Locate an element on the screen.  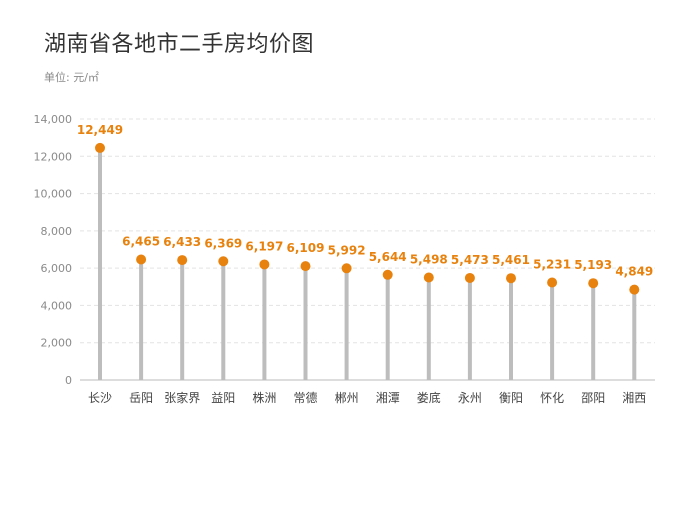
data-value-label: 6,369 is located at coordinates (223, 243).